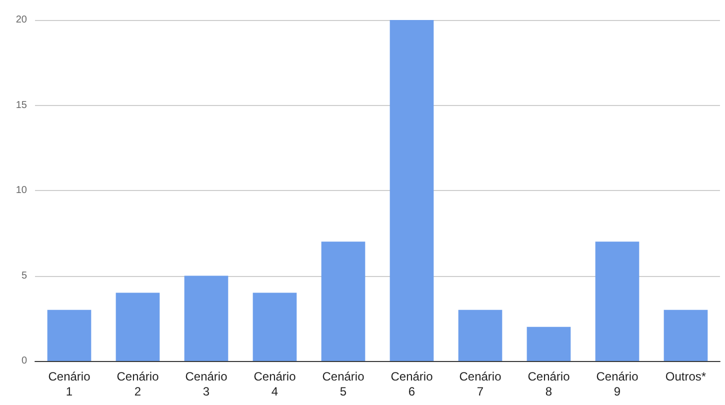 The image size is (725, 405). I want to click on x-tick-label: Cenário 2, so click(138, 384).